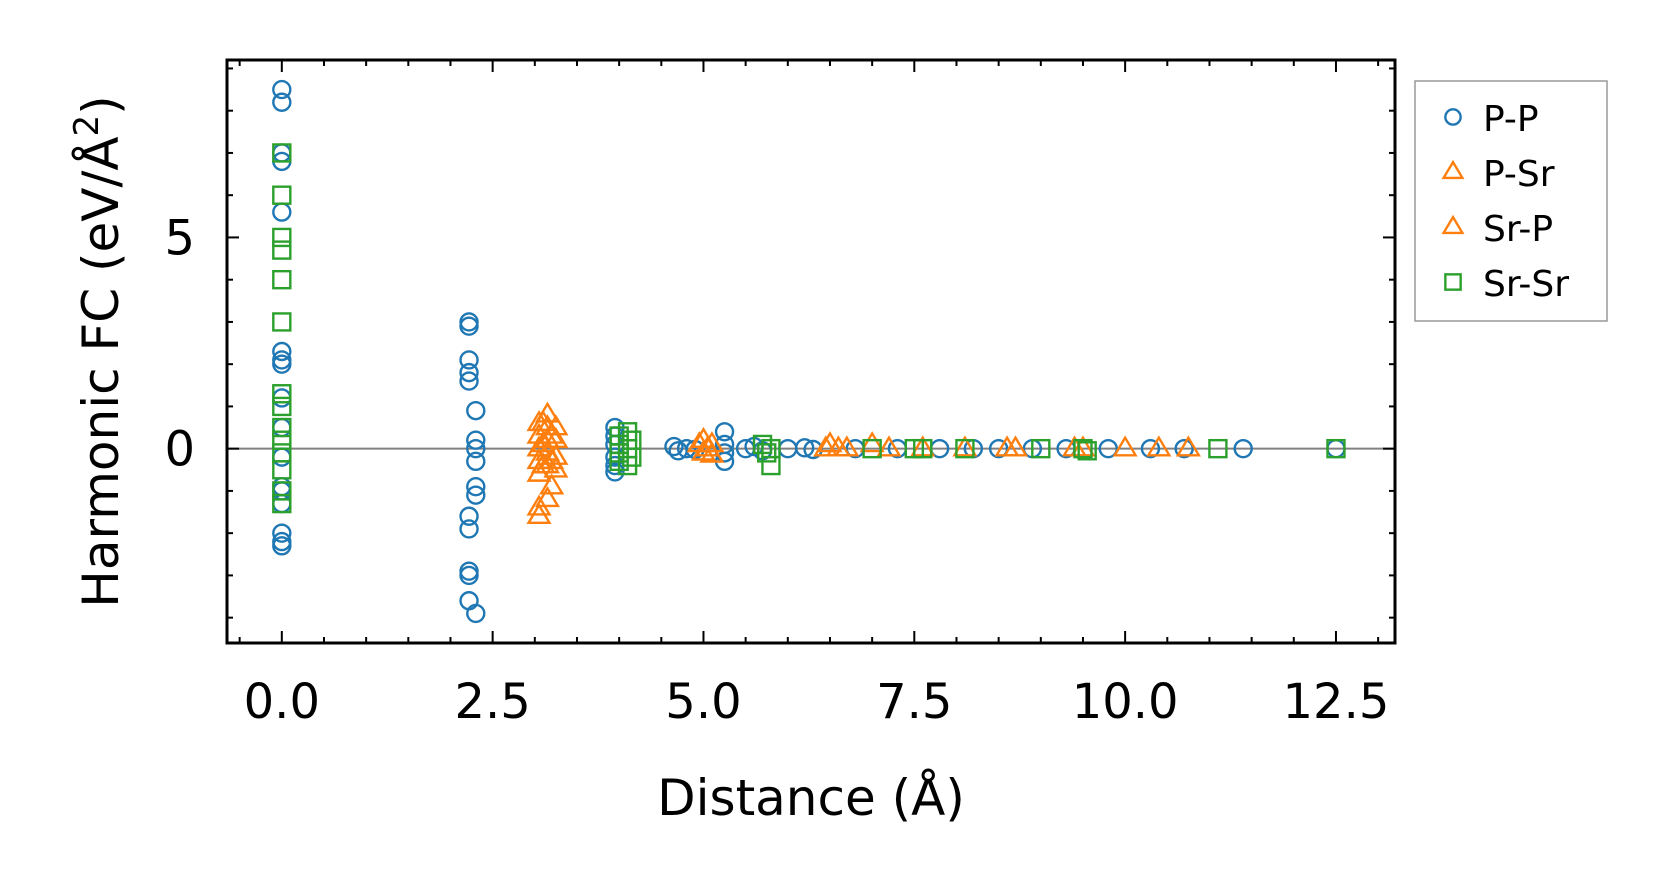 Image resolution: width=1660 pixels, height=887 pixels. I want to click on legend-label-sr-sr: Sr-Sr, so click(1526, 284).